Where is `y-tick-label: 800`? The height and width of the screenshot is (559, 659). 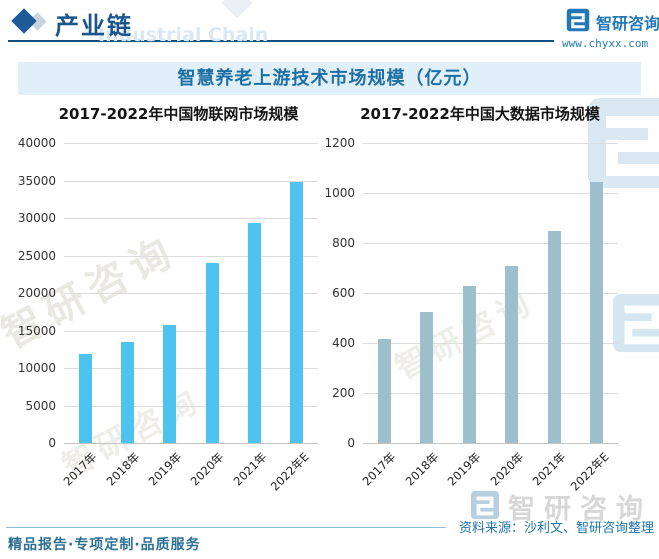 y-tick-label: 800 is located at coordinates (343, 243).